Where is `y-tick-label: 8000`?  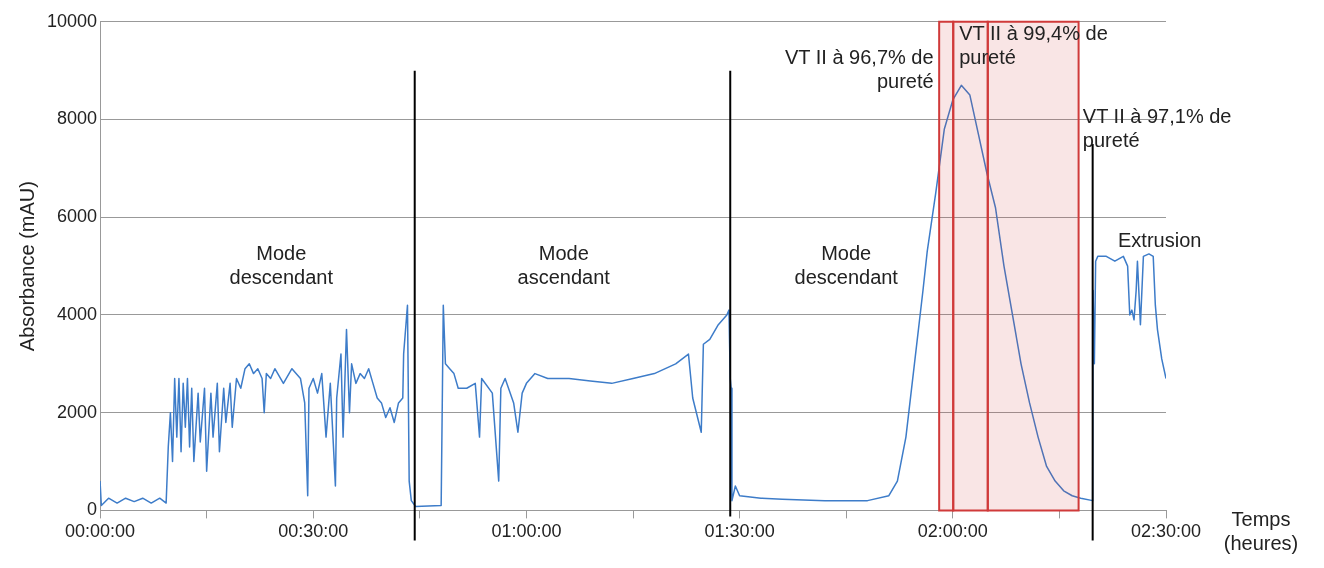
y-tick-label: 8000 is located at coordinates (77, 118).